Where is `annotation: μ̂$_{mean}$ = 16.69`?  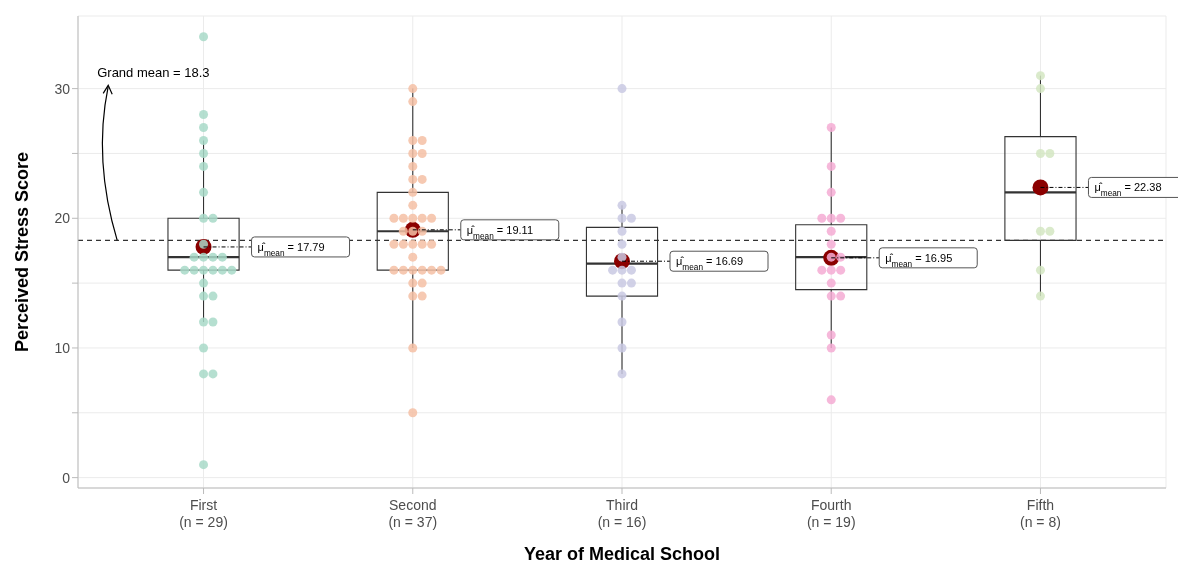 annotation: μ̂$_{mean}$ = 16.69 is located at coordinates (710, 263).